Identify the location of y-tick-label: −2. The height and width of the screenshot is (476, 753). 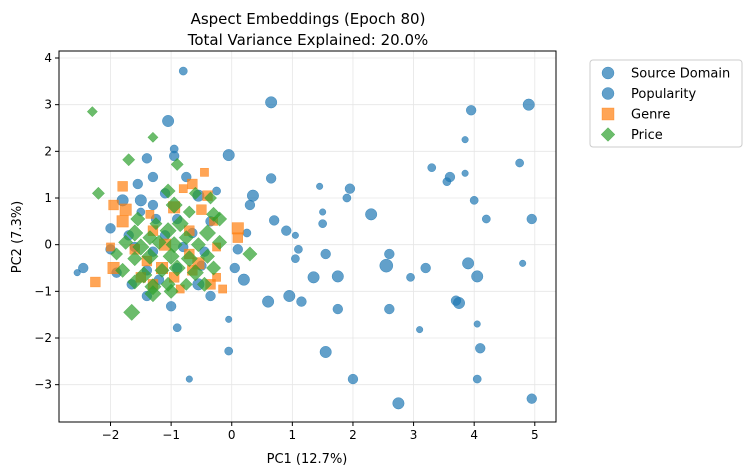
(43, 338).